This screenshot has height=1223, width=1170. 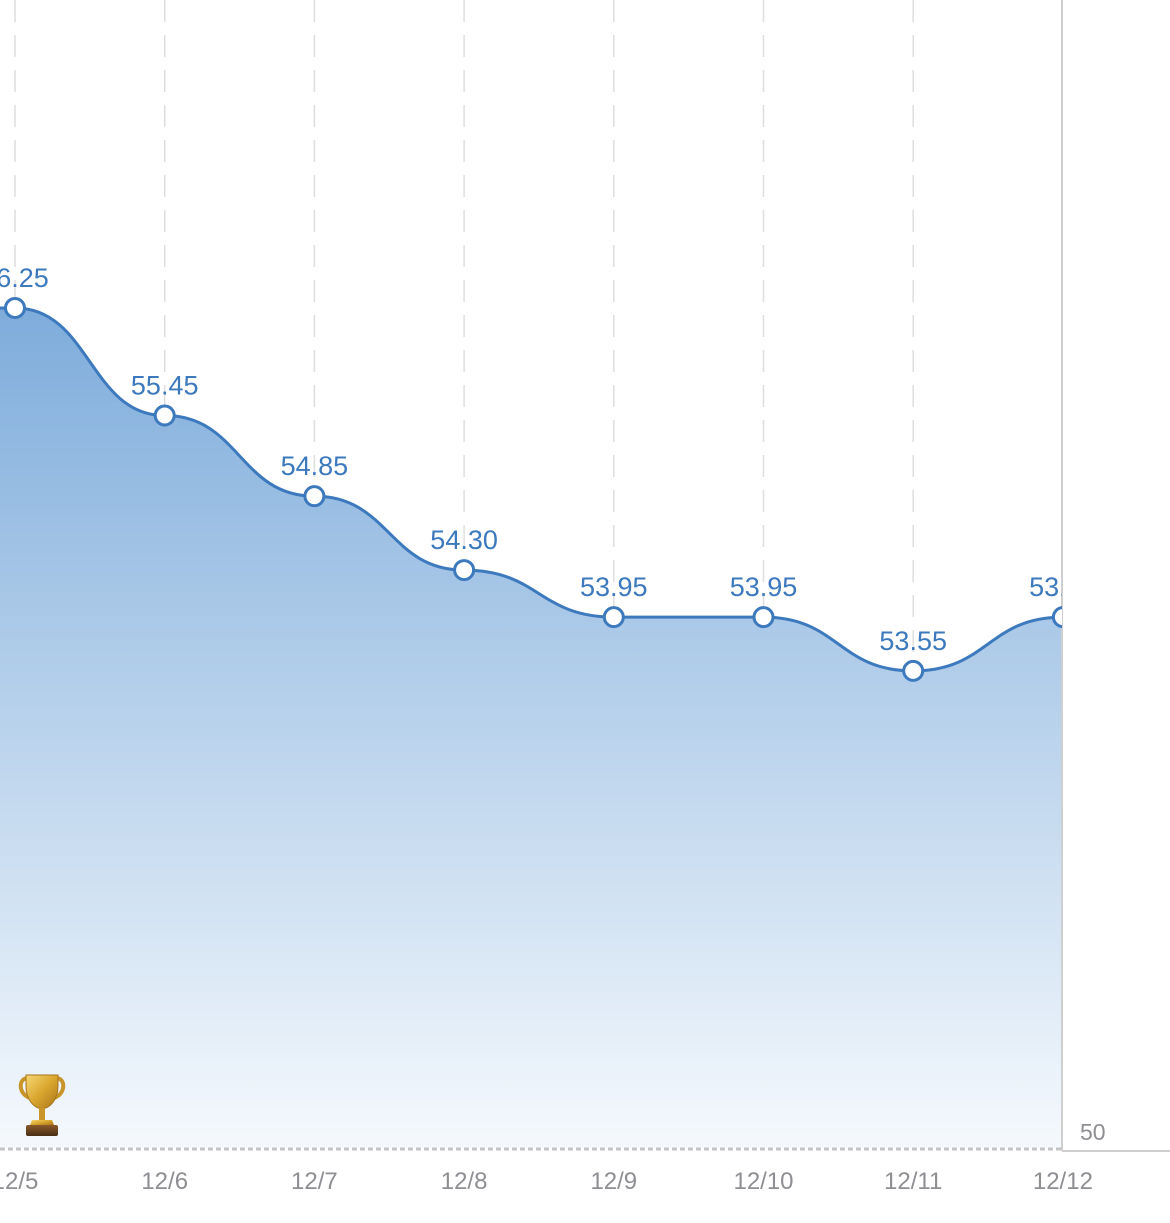 I want to click on x-tick-labels: 12/5 12/6 12/7 12/8 12/9 12/10 12/11 12/12, so click(x=546, y=1181).